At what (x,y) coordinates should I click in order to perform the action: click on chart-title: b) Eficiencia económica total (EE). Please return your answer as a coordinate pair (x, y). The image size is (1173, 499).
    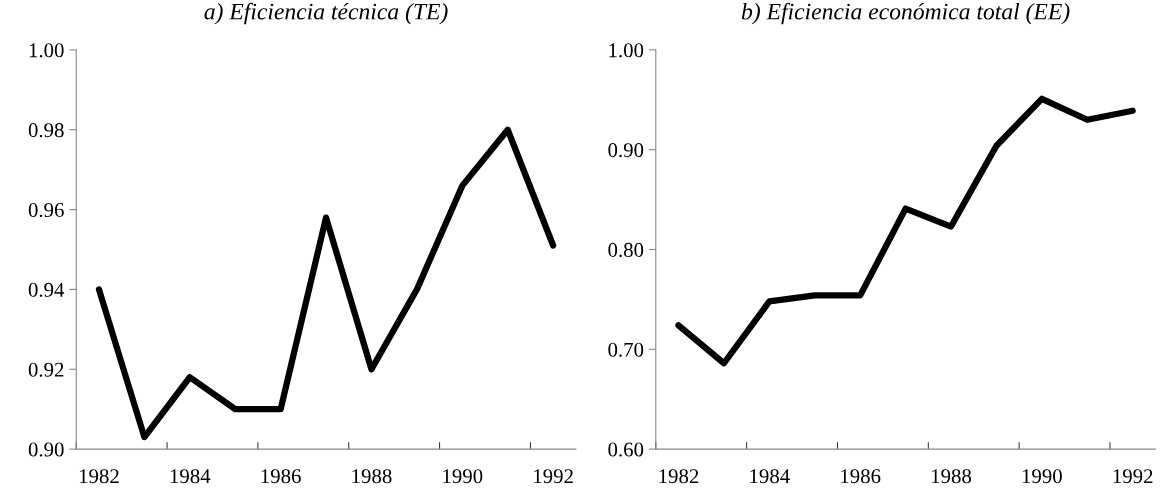
    Looking at the image, I should click on (905, 13).